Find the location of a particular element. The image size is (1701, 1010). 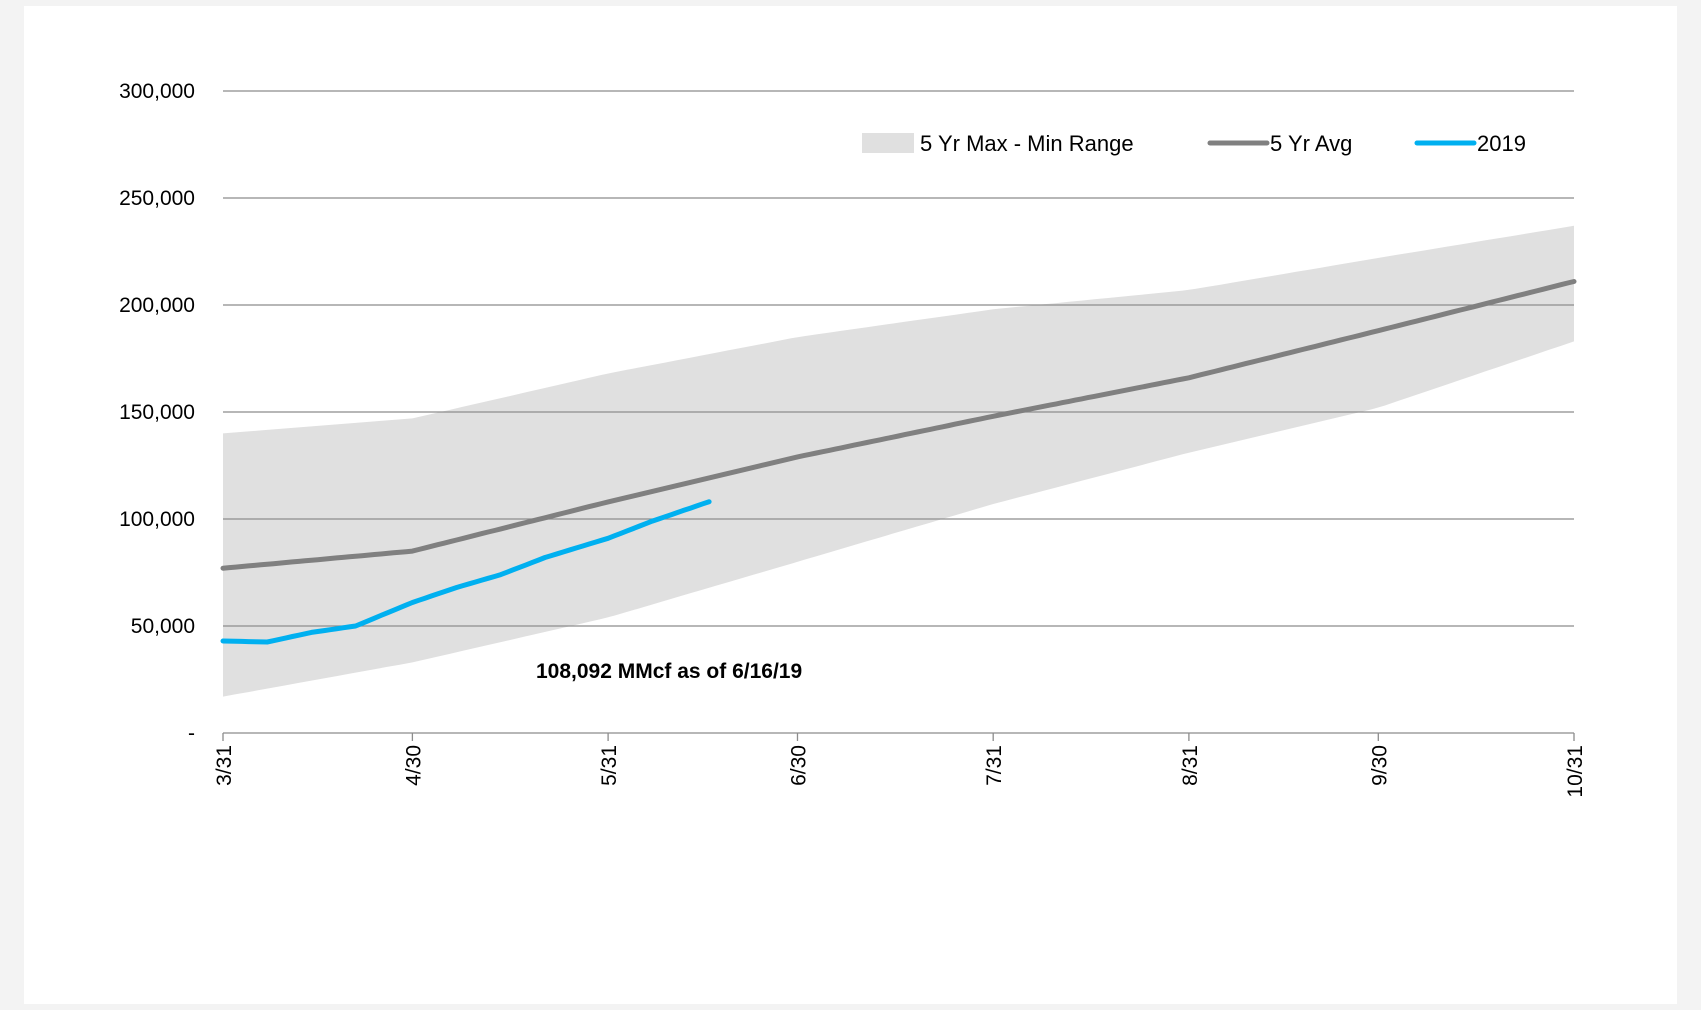

legend-label-line: 5 Yr Avg is located at coordinates (1311, 143).